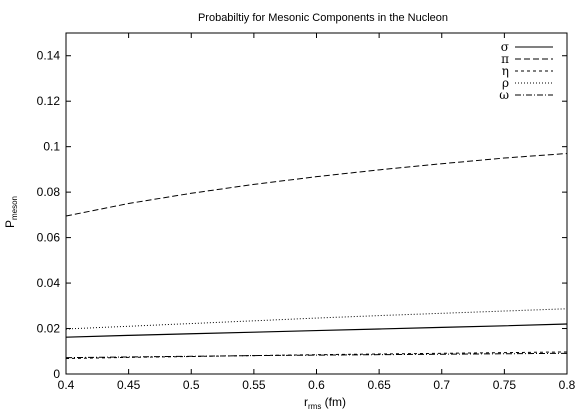 This screenshot has height=409, width=584. I want to click on y-axis-label: Pmeson, so click(11, 212).